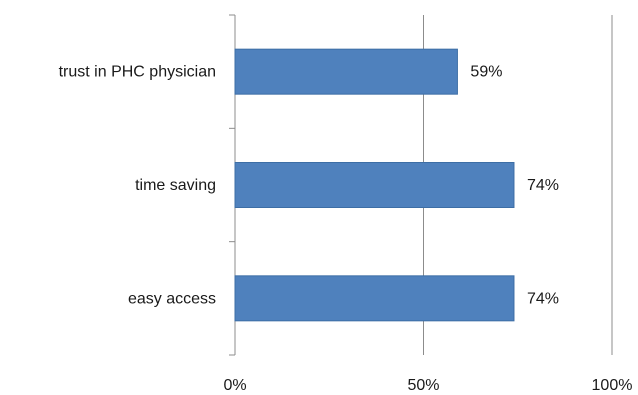 The image size is (638, 395). Describe the element at coordinates (486, 72) in the screenshot. I see `data-label-0: 59%` at that location.